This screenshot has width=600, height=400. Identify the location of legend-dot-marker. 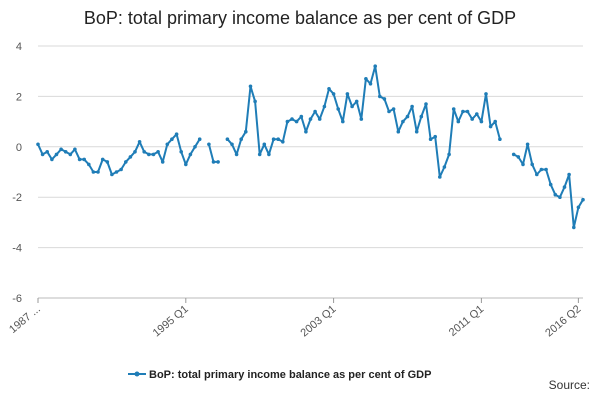
(137, 374).